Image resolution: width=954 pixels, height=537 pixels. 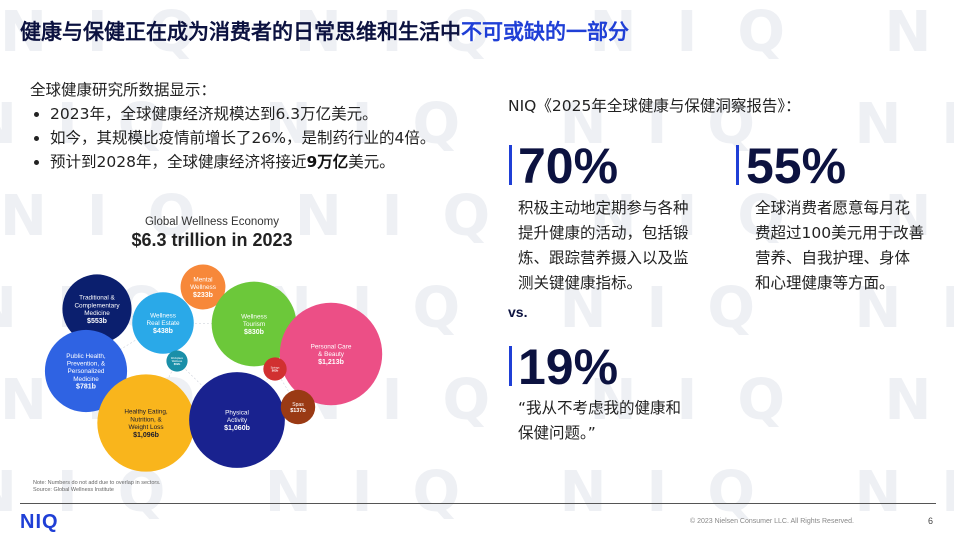 What do you see at coordinates (177, 358) in the screenshot?
I see `bubble-label: Workplace` at bounding box center [177, 358].